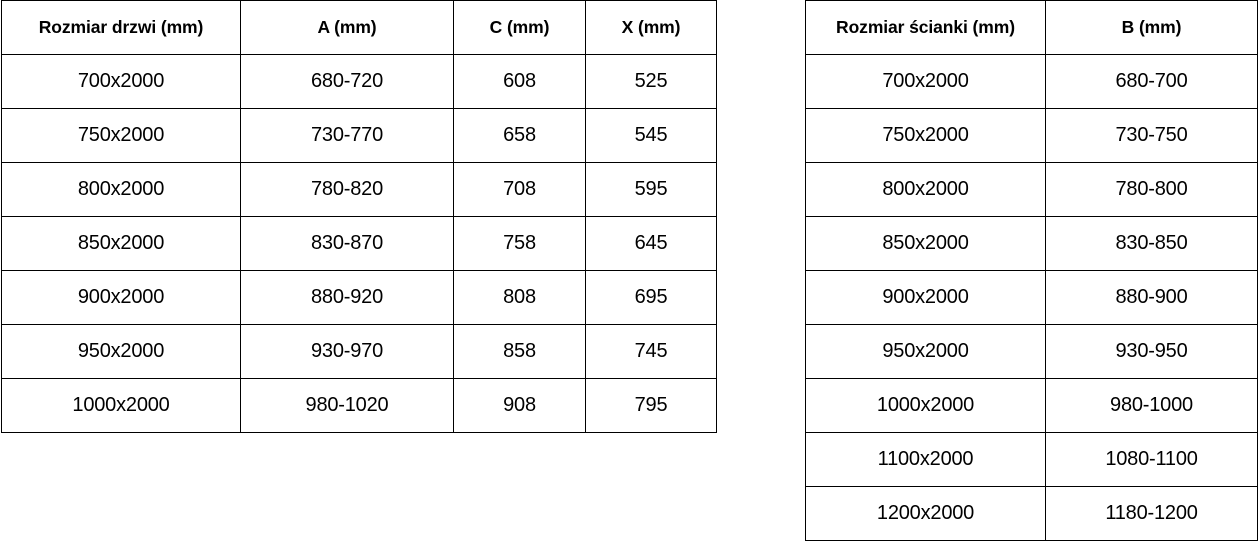 The width and height of the screenshot is (1259, 541). What do you see at coordinates (347, 351) in the screenshot?
I see `cell-a: 930-970` at bounding box center [347, 351].